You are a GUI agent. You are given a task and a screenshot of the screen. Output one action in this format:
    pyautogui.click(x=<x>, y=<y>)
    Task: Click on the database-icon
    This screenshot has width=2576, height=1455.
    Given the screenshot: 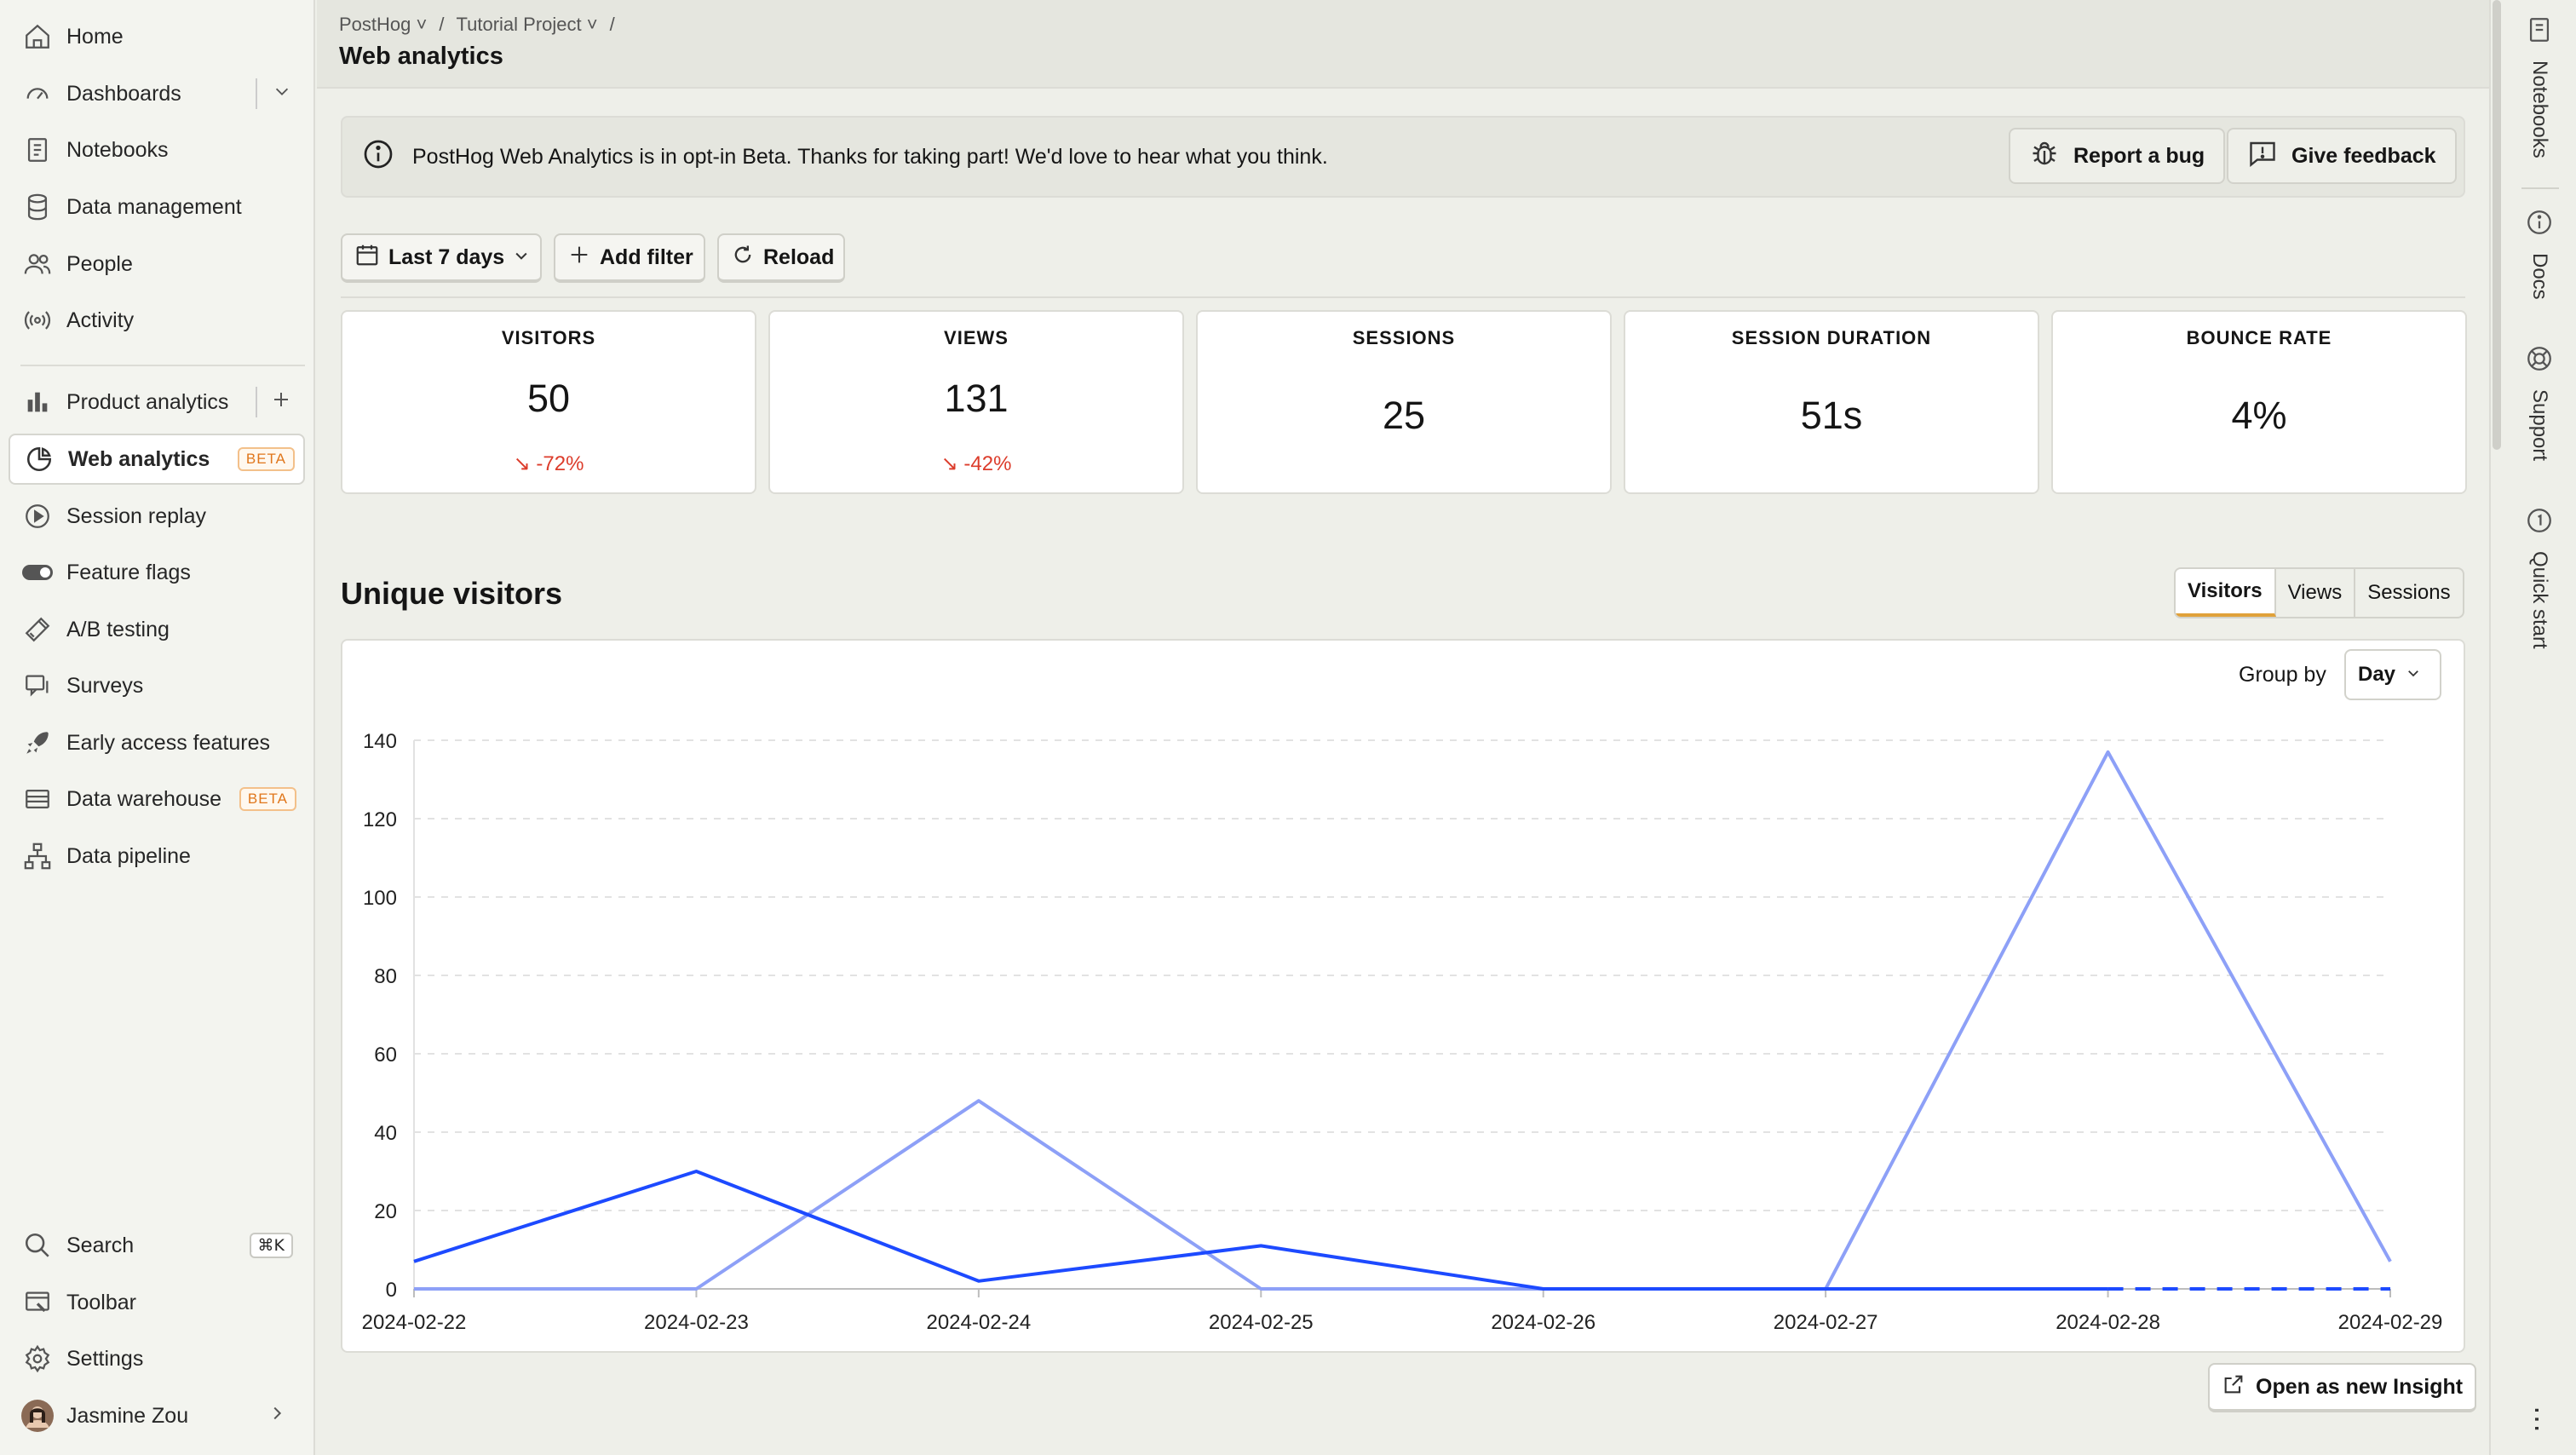 What is the action you would take?
    pyautogui.click(x=38, y=207)
    